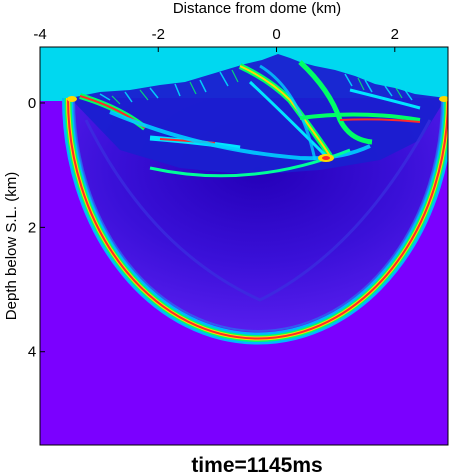 Image resolution: width=475 pixels, height=476 pixels. I want to click on dome-arc-left-core, so click(285, 111).